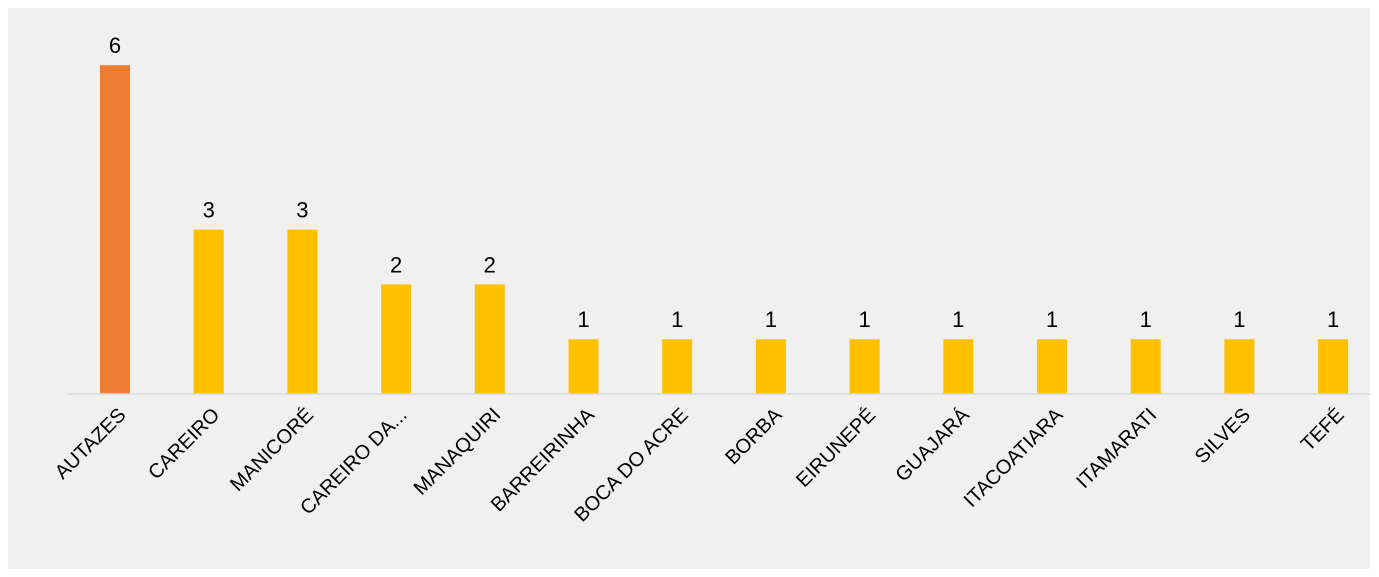 The width and height of the screenshot is (1379, 577). What do you see at coordinates (933, 445) in the screenshot?
I see `x-tick-label-guajara: GUAJARÁ` at bounding box center [933, 445].